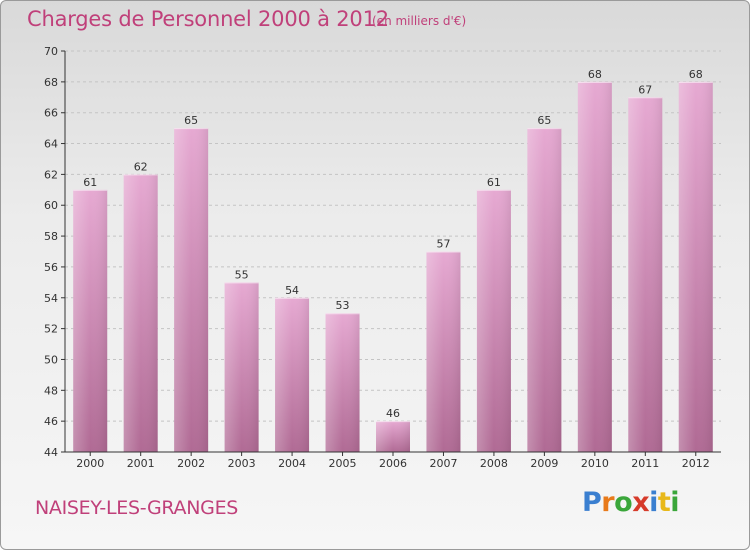  Describe the element at coordinates (696, 463) in the screenshot. I see `x-tick-label: 2012` at that location.